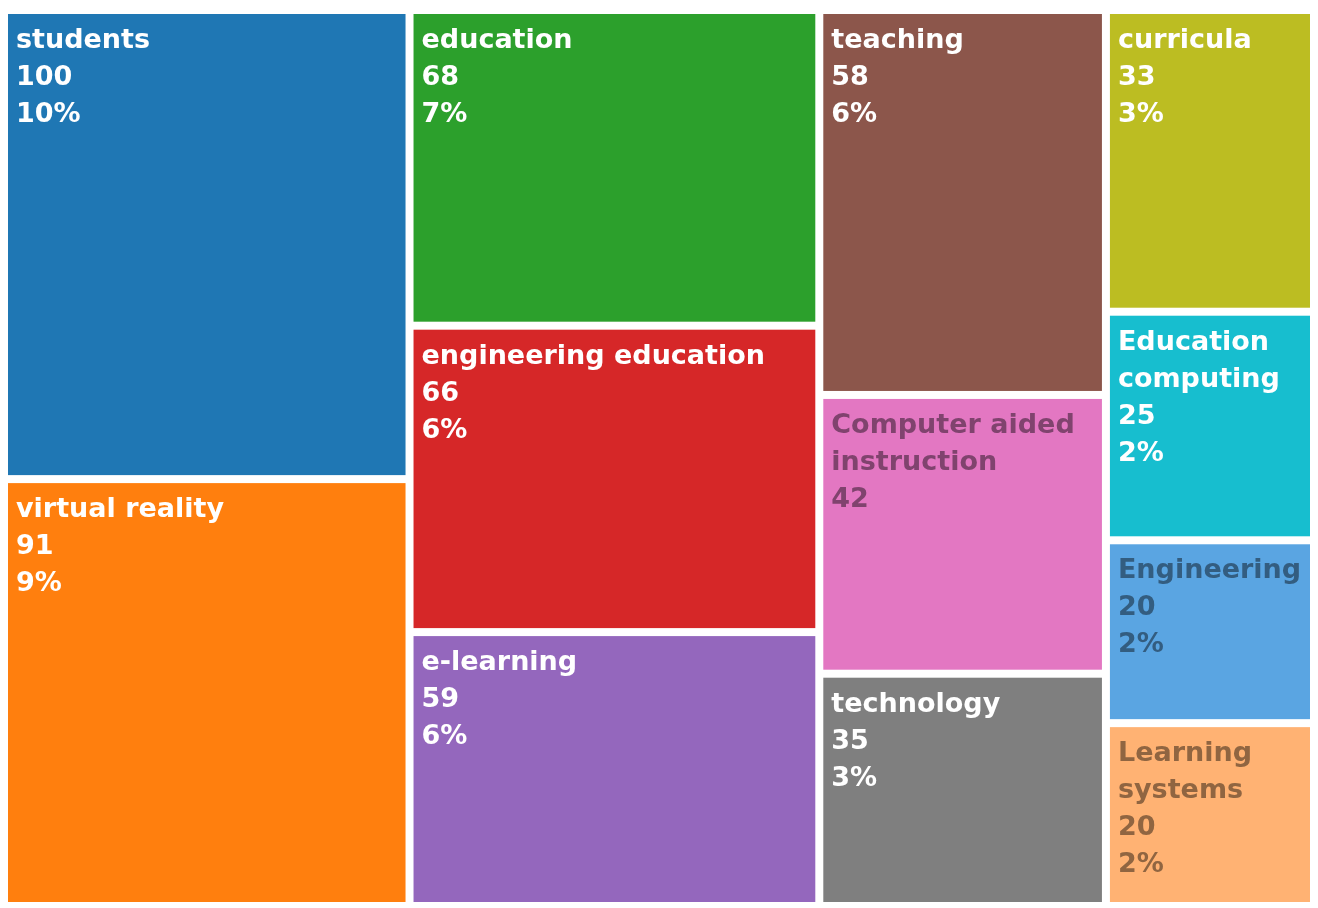  What do you see at coordinates (44, 75) in the screenshot?
I see `data-label: 100` at bounding box center [44, 75].